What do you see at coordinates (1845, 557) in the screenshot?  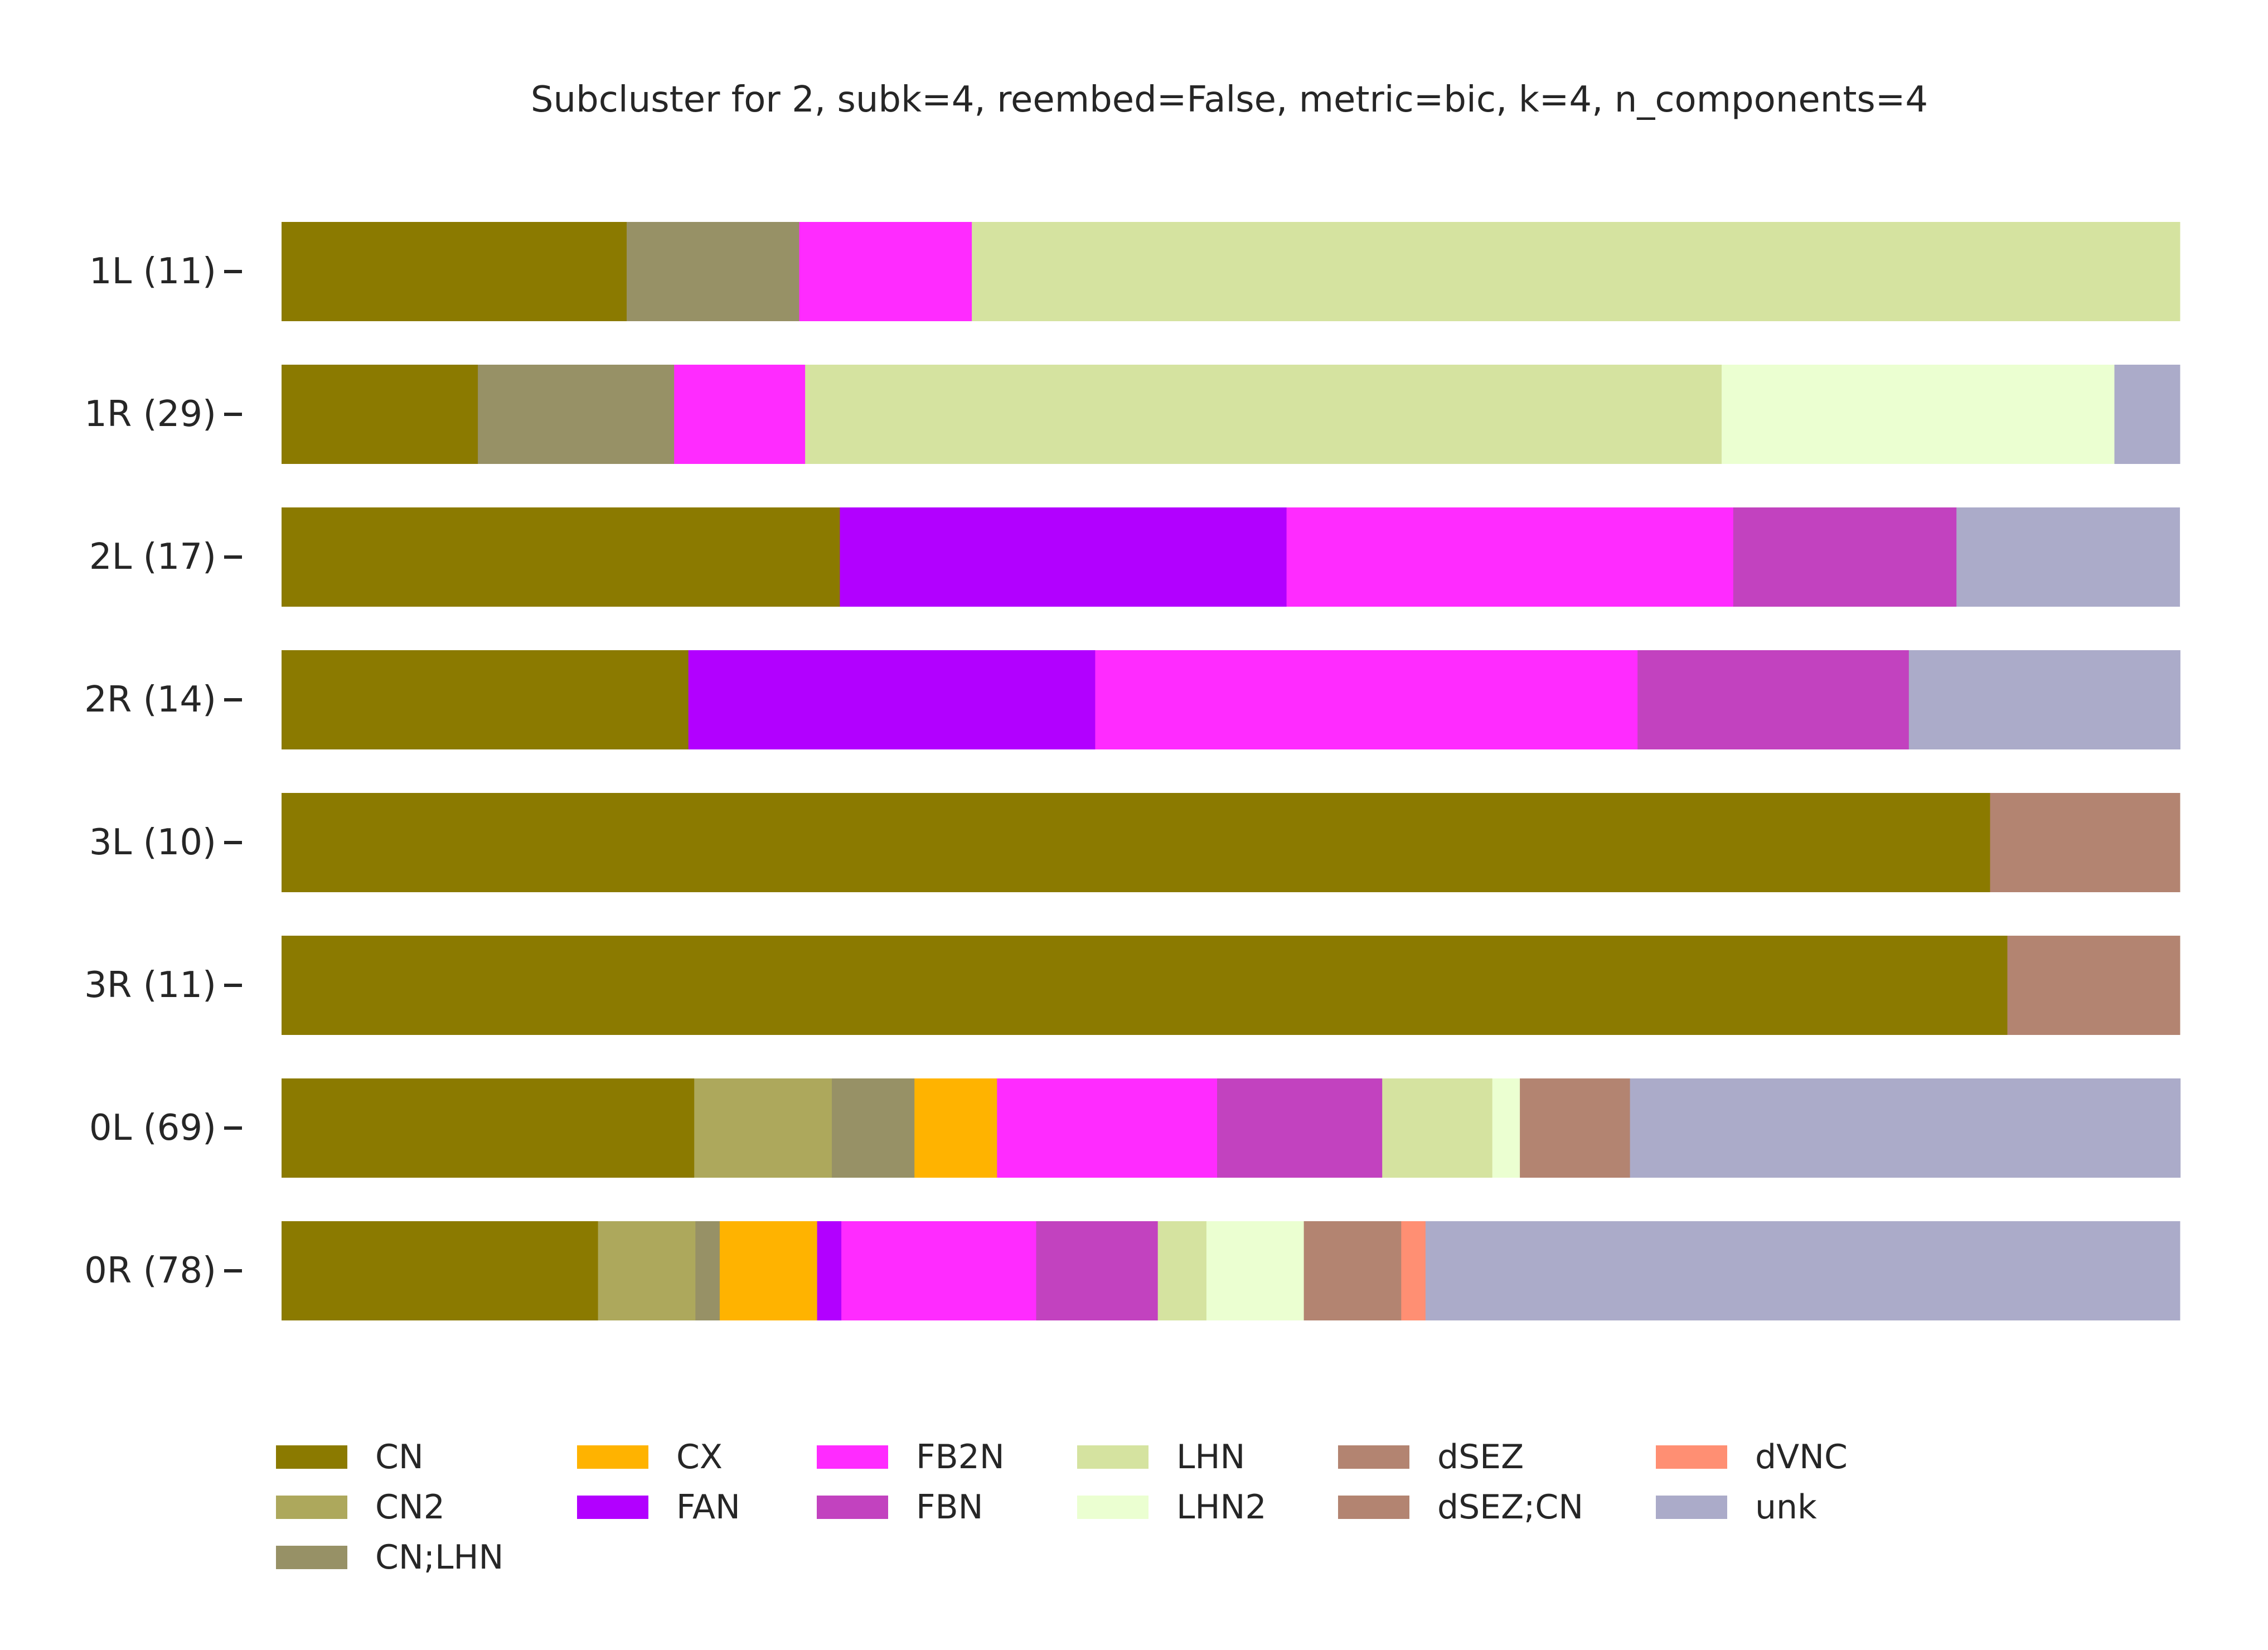 I see `bar-segment-2l-17-fbn` at bounding box center [1845, 557].